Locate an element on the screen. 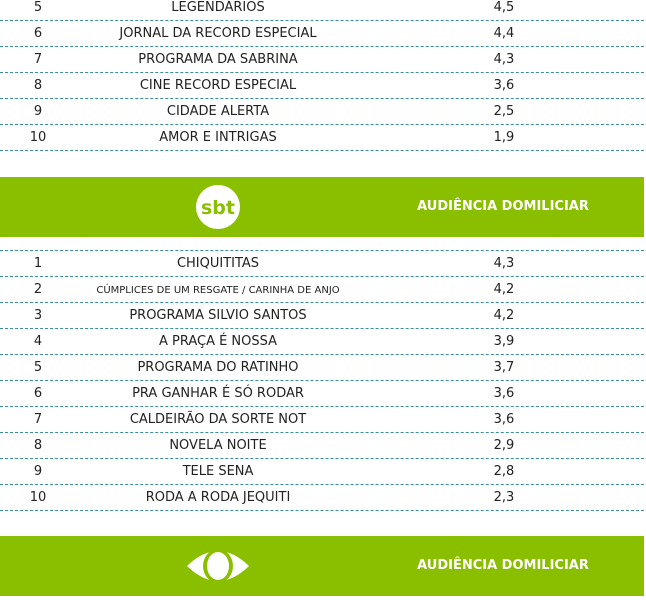 Image resolution: width=646 pixels, height=600 pixels. svg-text: sbt is located at coordinates (218, 208).